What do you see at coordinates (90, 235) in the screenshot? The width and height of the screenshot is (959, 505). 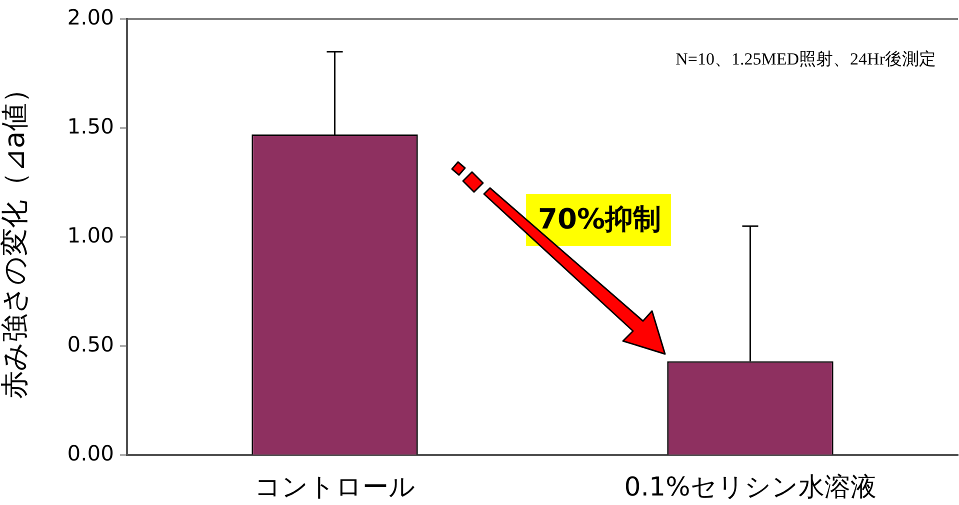 I see `y-tick-label: 1.00` at bounding box center [90, 235].